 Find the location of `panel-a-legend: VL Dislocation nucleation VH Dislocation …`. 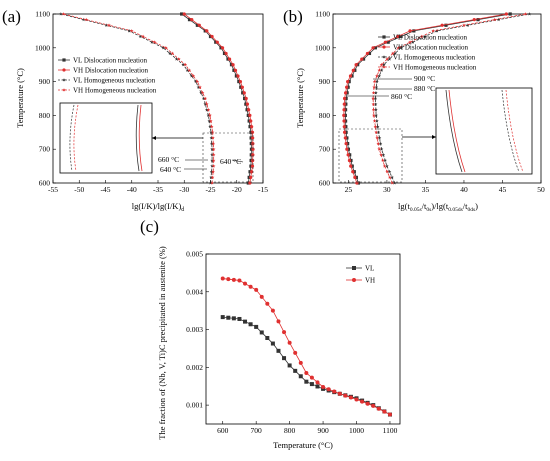

panel-a-legend: VL Dislocation nucleation VH Dislocation … is located at coordinates (107, 76).